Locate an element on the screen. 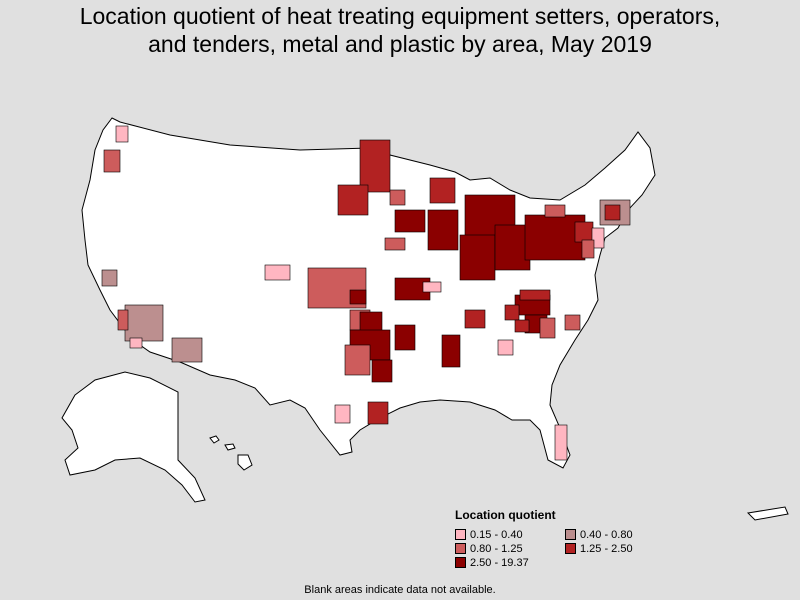  area-georgia is located at coordinates (505, 347).